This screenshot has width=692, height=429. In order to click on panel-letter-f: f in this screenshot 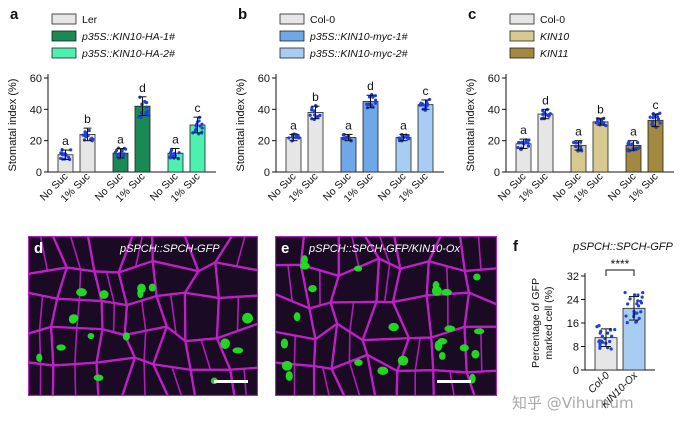, I will do `click(515, 246)`.